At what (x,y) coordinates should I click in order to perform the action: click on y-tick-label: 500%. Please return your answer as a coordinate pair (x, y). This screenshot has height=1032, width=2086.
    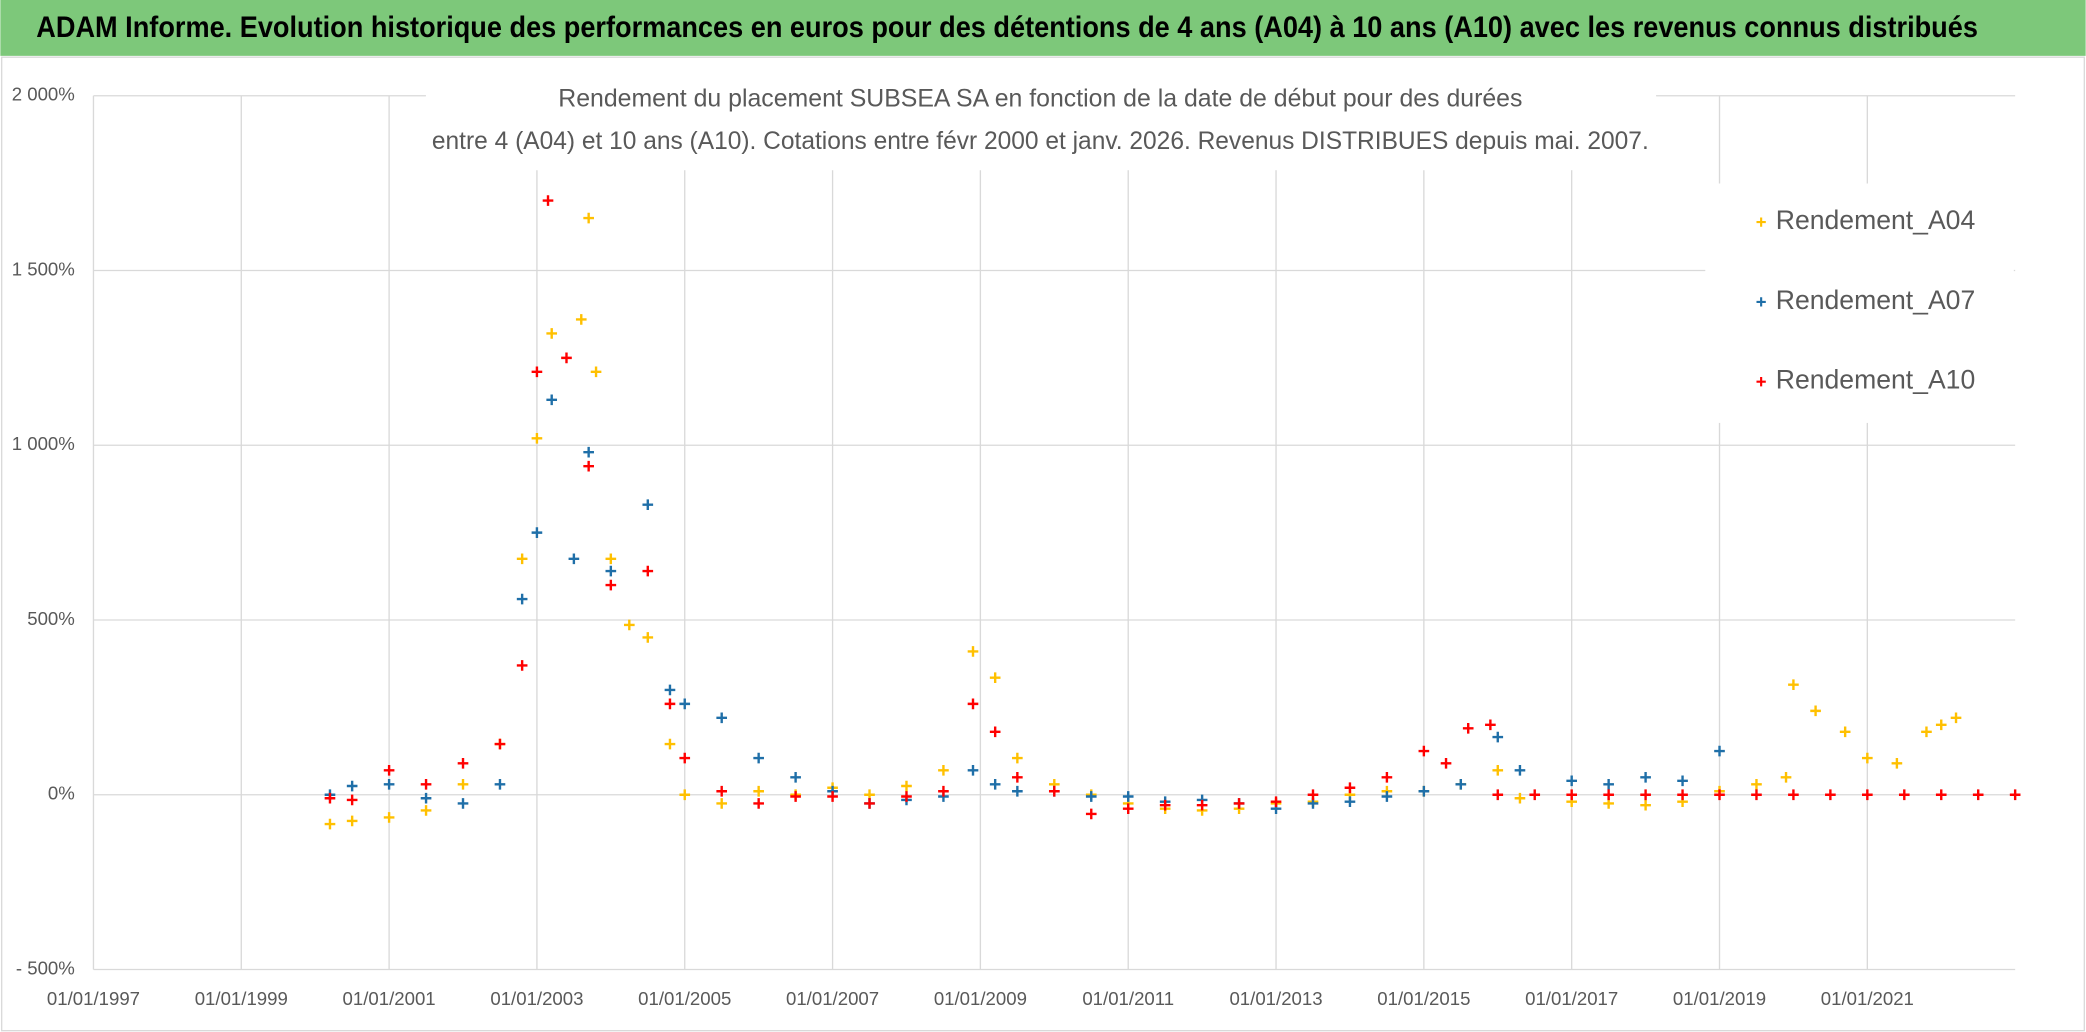
    Looking at the image, I should click on (51, 618).